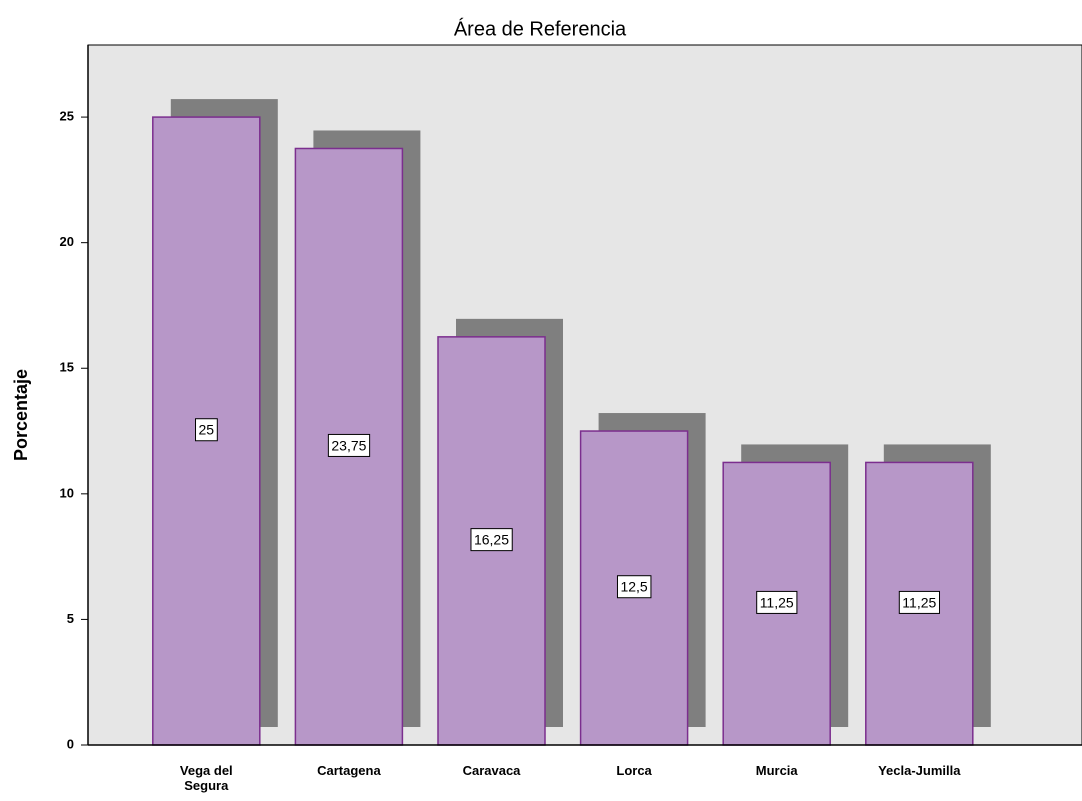 The width and height of the screenshot is (1082, 801). I want to click on y-axis-label: Porcentaje, so click(21, 415).